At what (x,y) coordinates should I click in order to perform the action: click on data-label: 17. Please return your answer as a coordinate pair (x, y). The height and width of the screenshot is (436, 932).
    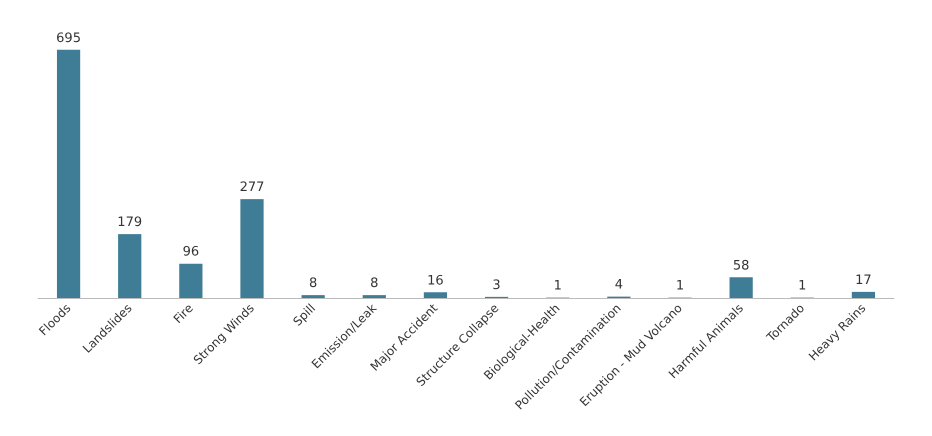
    Looking at the image, I should click on (863, 280).